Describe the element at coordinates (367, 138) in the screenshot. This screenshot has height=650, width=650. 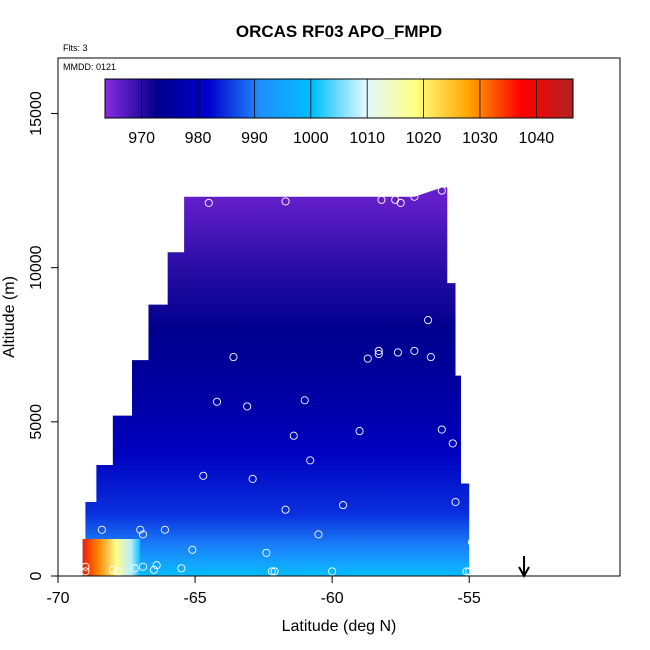
I see `colorbar-tick-label: 1010` at that location.